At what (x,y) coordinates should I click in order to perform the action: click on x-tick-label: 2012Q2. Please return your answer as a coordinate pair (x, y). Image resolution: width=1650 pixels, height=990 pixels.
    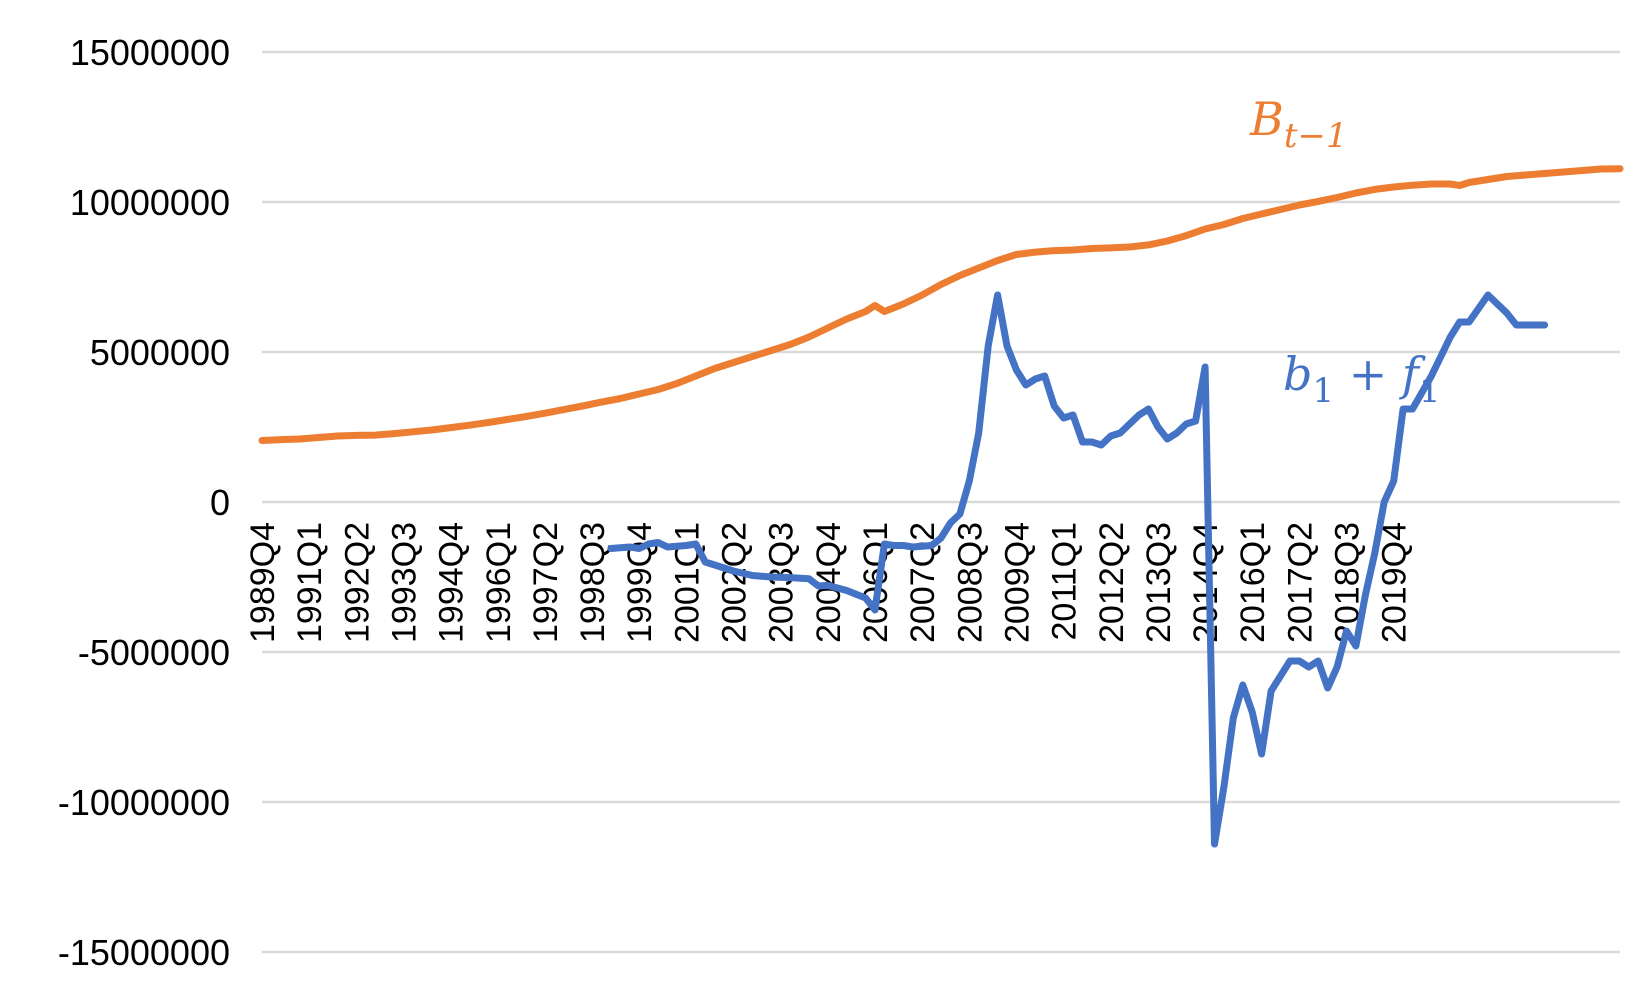
    Looking at the image, I should click on (1112, 582).